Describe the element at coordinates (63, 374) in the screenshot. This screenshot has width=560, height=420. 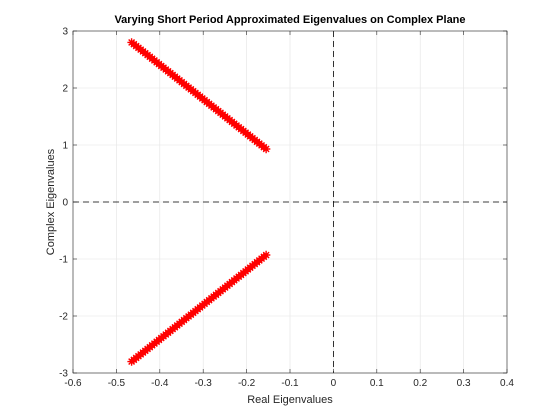
I see `y-tick-label: -3` at that location.